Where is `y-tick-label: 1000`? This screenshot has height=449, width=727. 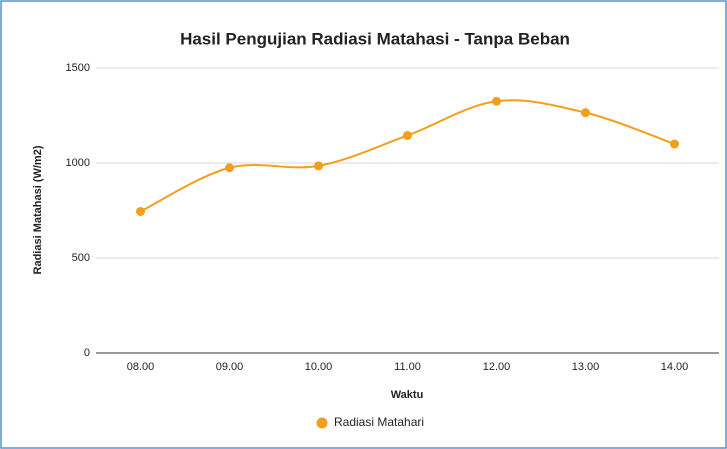 y-tick-label: 1000 is located at coordinates (78, 163).